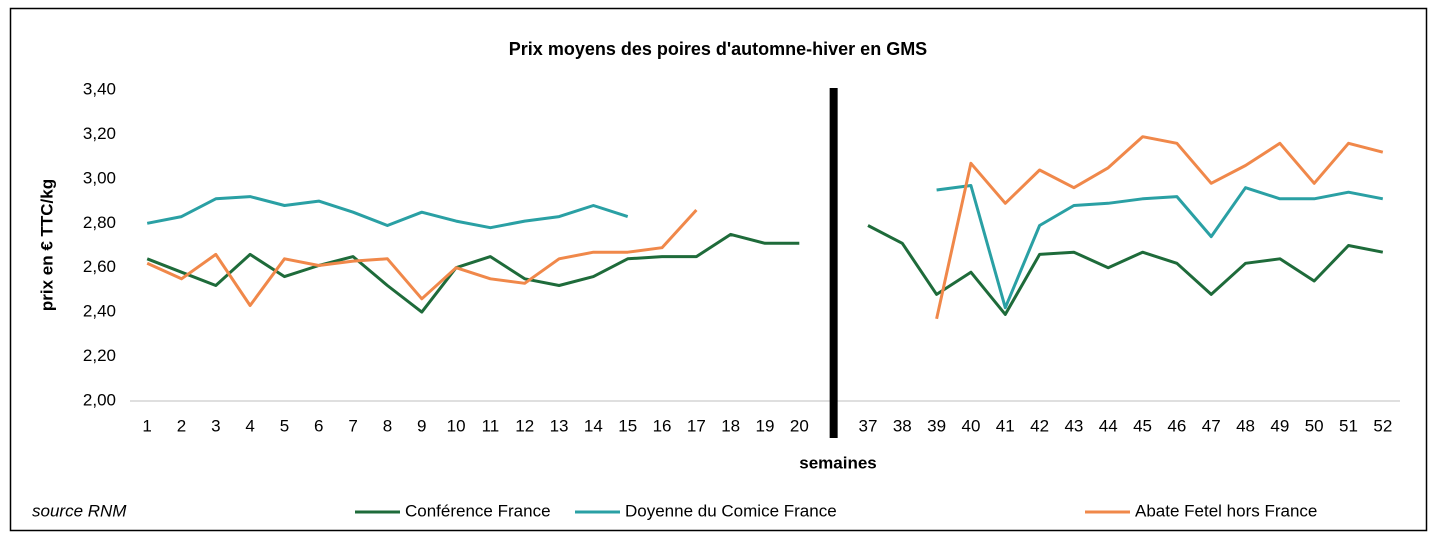  I want to click on y-tick-label: 2,00, so click(99, 399).